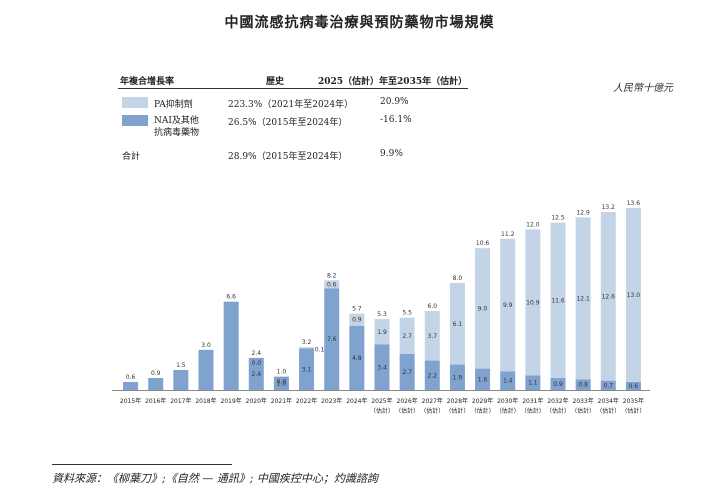  Describe the element at coordinates (307, 342) in the screenshot. I see `data-label-total: 3.2` at that location.